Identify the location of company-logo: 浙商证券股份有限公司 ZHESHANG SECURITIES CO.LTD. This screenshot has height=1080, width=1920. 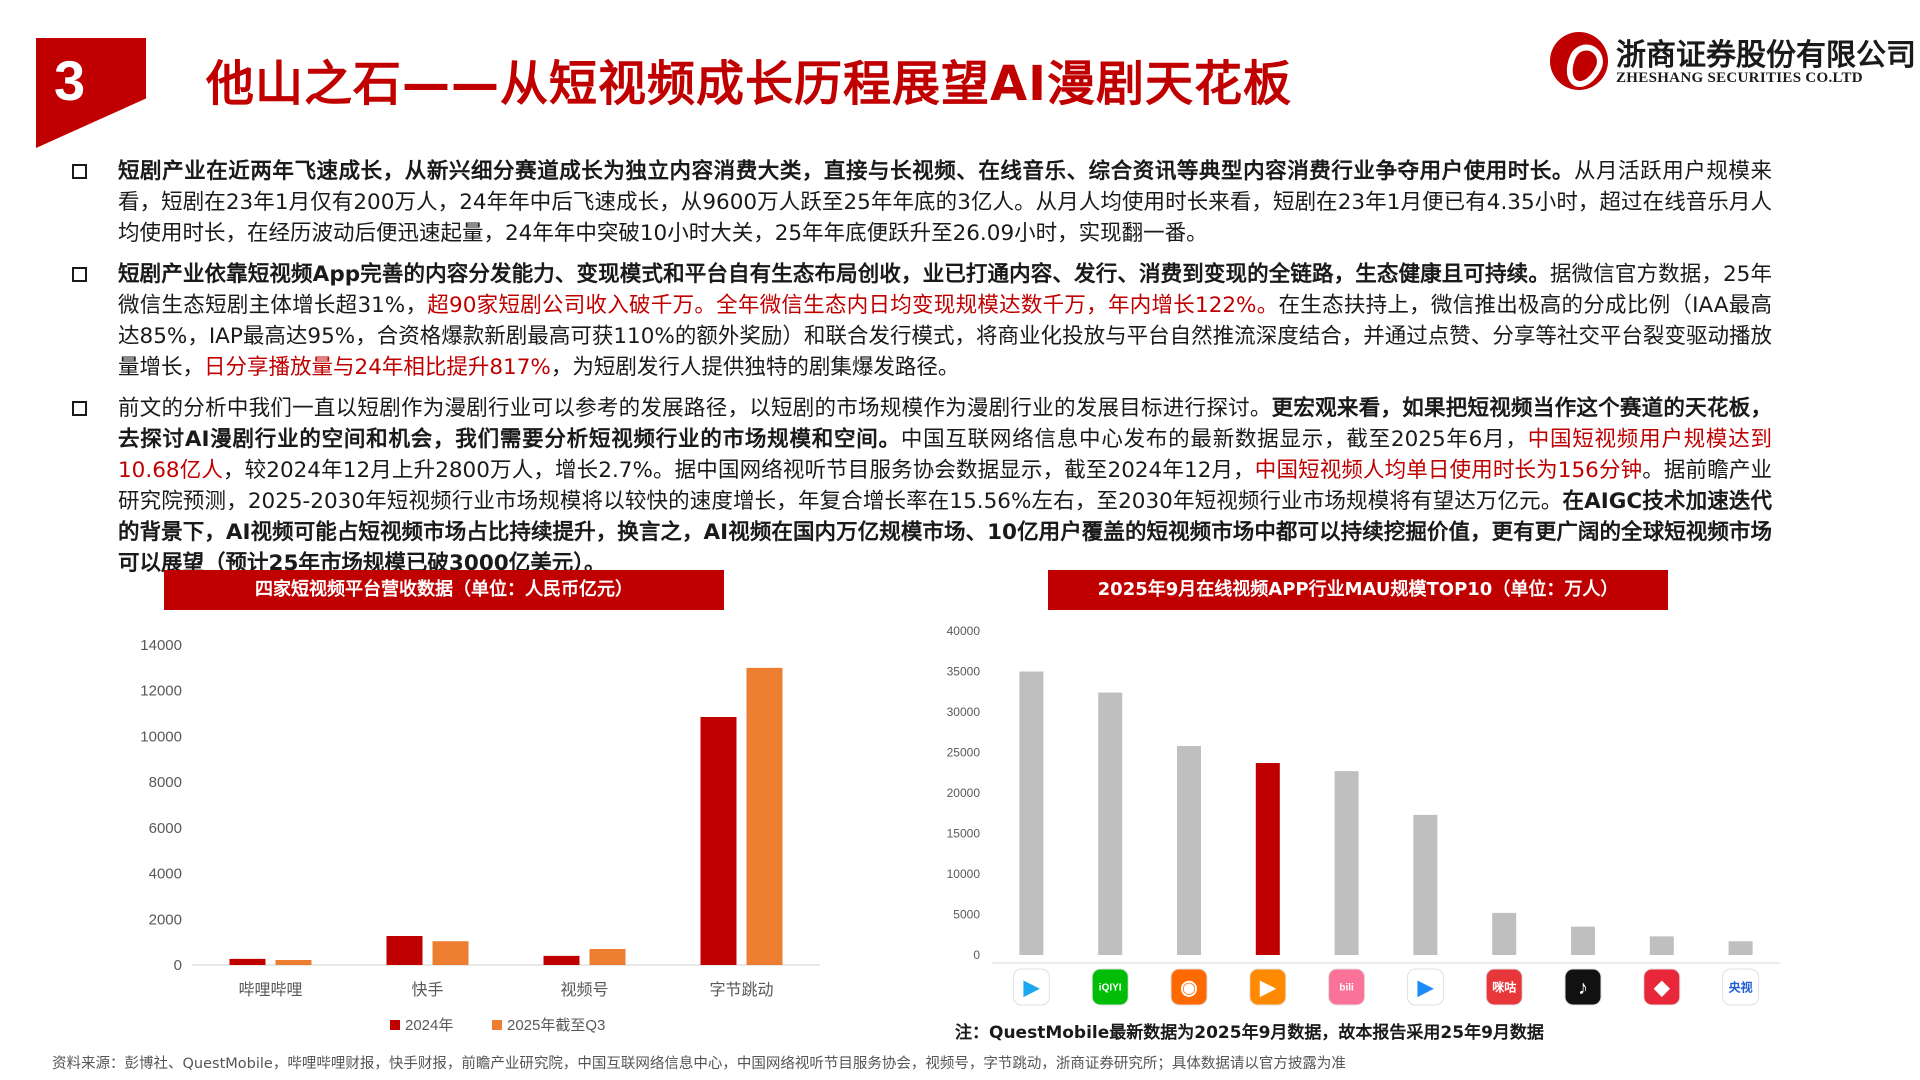
(1720, 61).